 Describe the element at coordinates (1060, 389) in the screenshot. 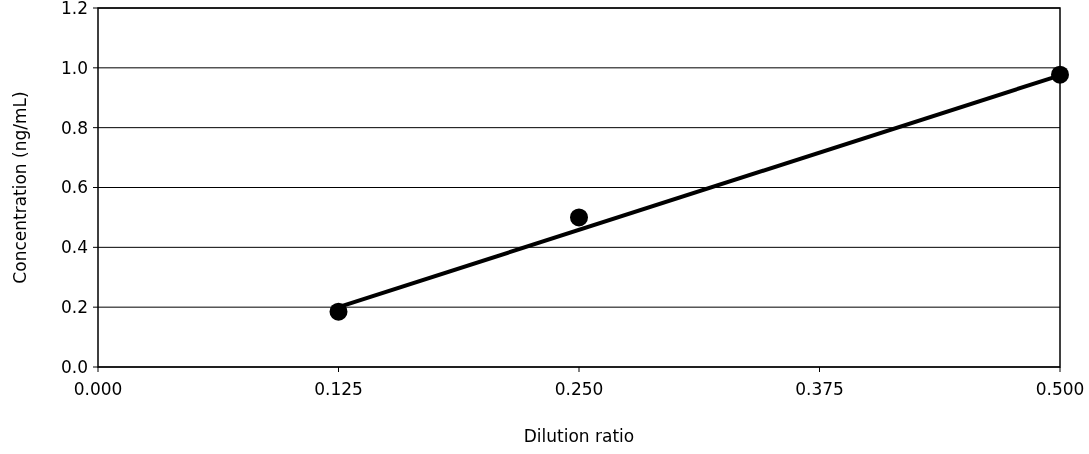

I see `x-tick-label: 0.500` at that location.